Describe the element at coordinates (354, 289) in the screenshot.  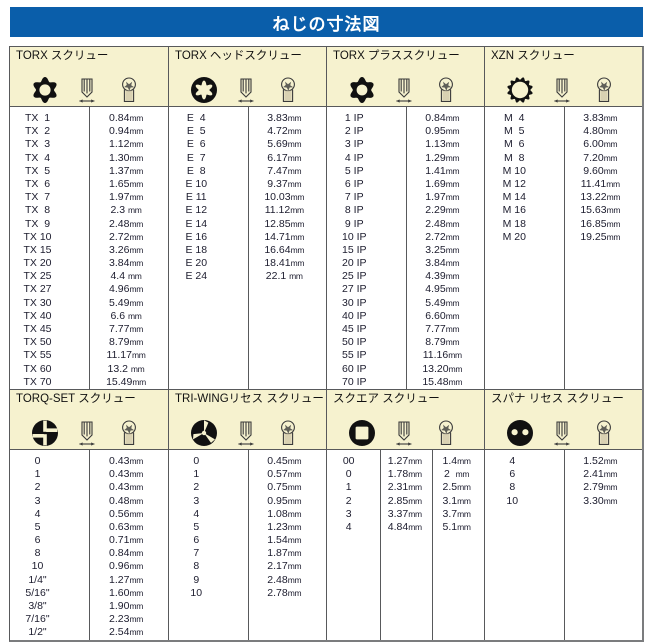
I see `size-cell: 27 IP` at that location.